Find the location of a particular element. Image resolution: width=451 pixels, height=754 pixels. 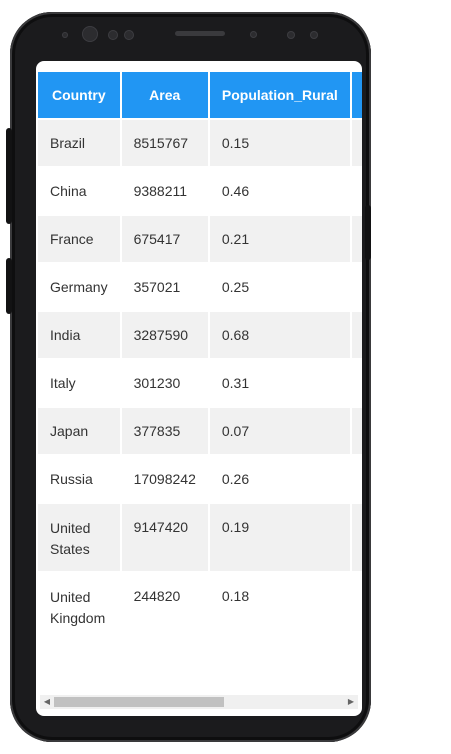

power-button is located at coordinates (368, 232).